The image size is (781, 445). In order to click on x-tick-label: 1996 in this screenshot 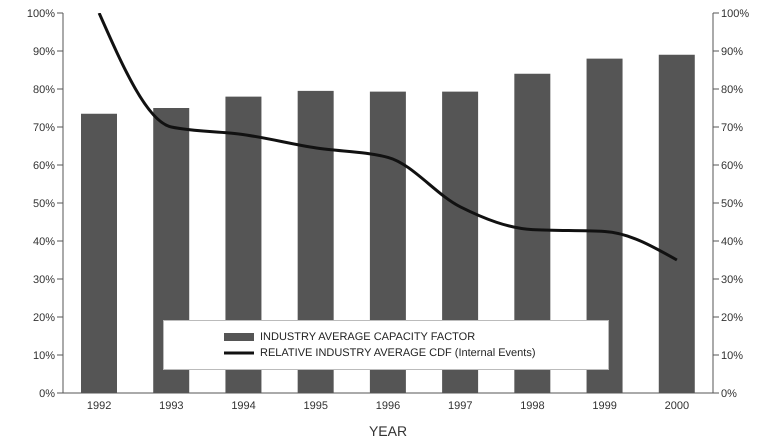, I will do `click(388, 406)`.